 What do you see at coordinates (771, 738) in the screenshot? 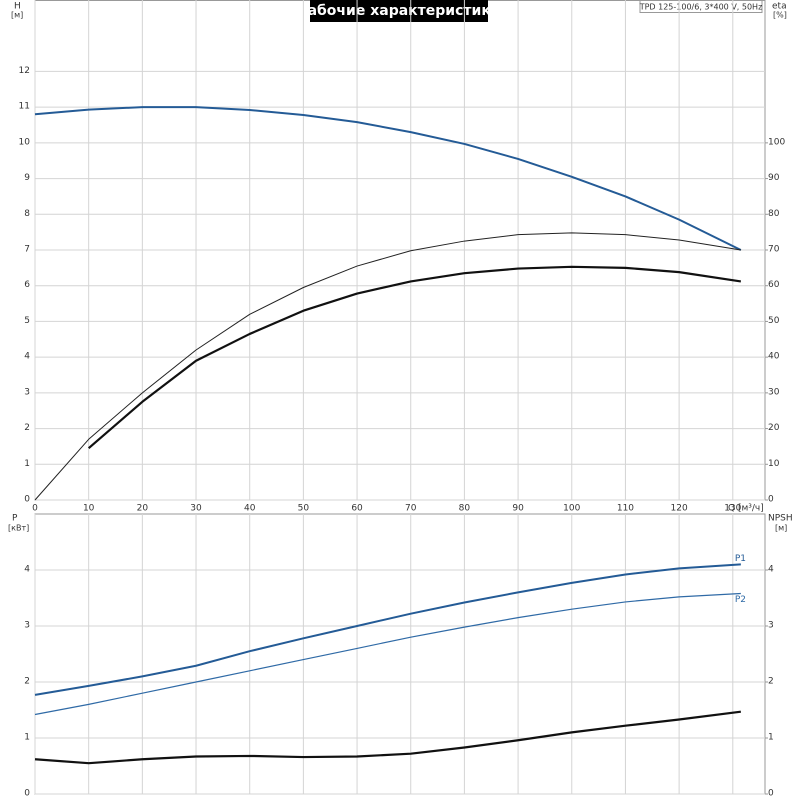
I see `y2-tick-label: 1` at bounding box center [771, 738].